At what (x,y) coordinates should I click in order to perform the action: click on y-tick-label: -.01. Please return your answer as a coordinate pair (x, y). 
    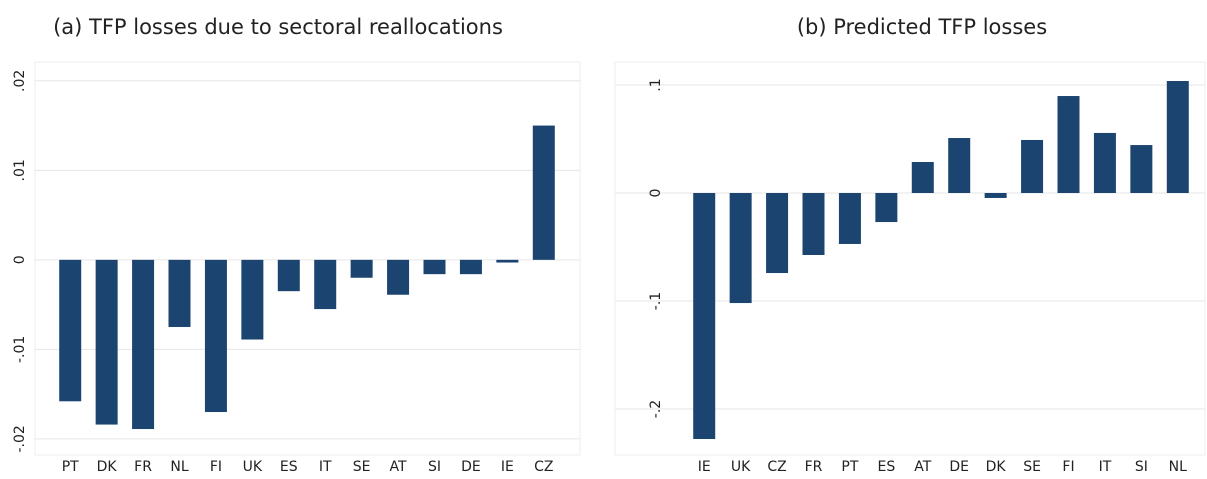
    Looking at the image, I should click on (20, 349).